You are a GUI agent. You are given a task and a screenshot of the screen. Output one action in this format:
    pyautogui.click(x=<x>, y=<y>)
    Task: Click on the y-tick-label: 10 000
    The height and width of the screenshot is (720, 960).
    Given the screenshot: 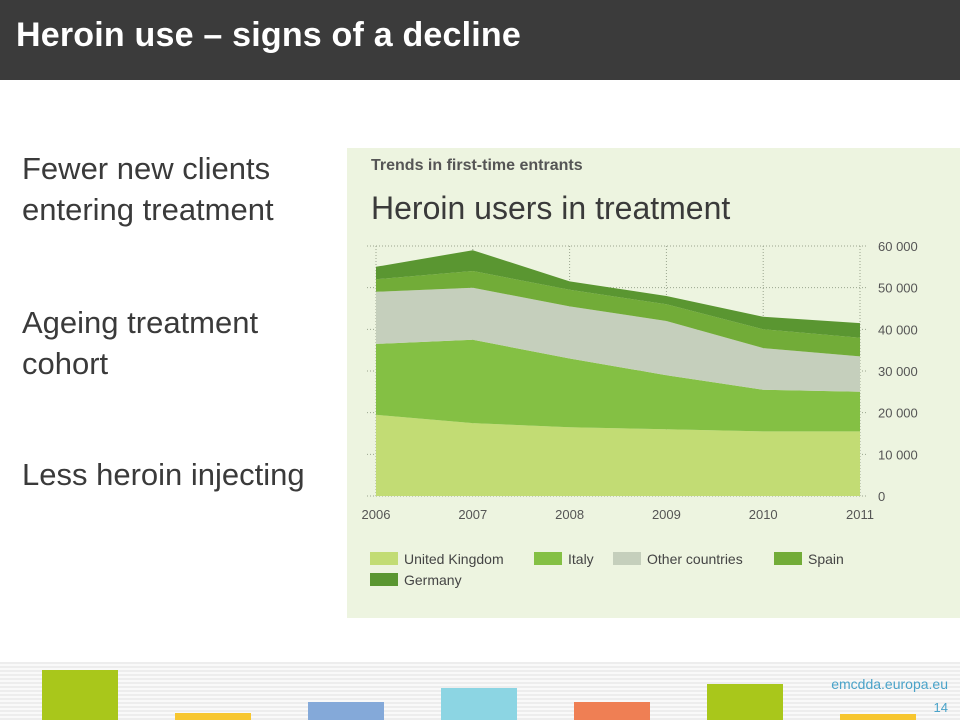 What is the action you would take?
    pyautogui.click(x=898, y=454)
    